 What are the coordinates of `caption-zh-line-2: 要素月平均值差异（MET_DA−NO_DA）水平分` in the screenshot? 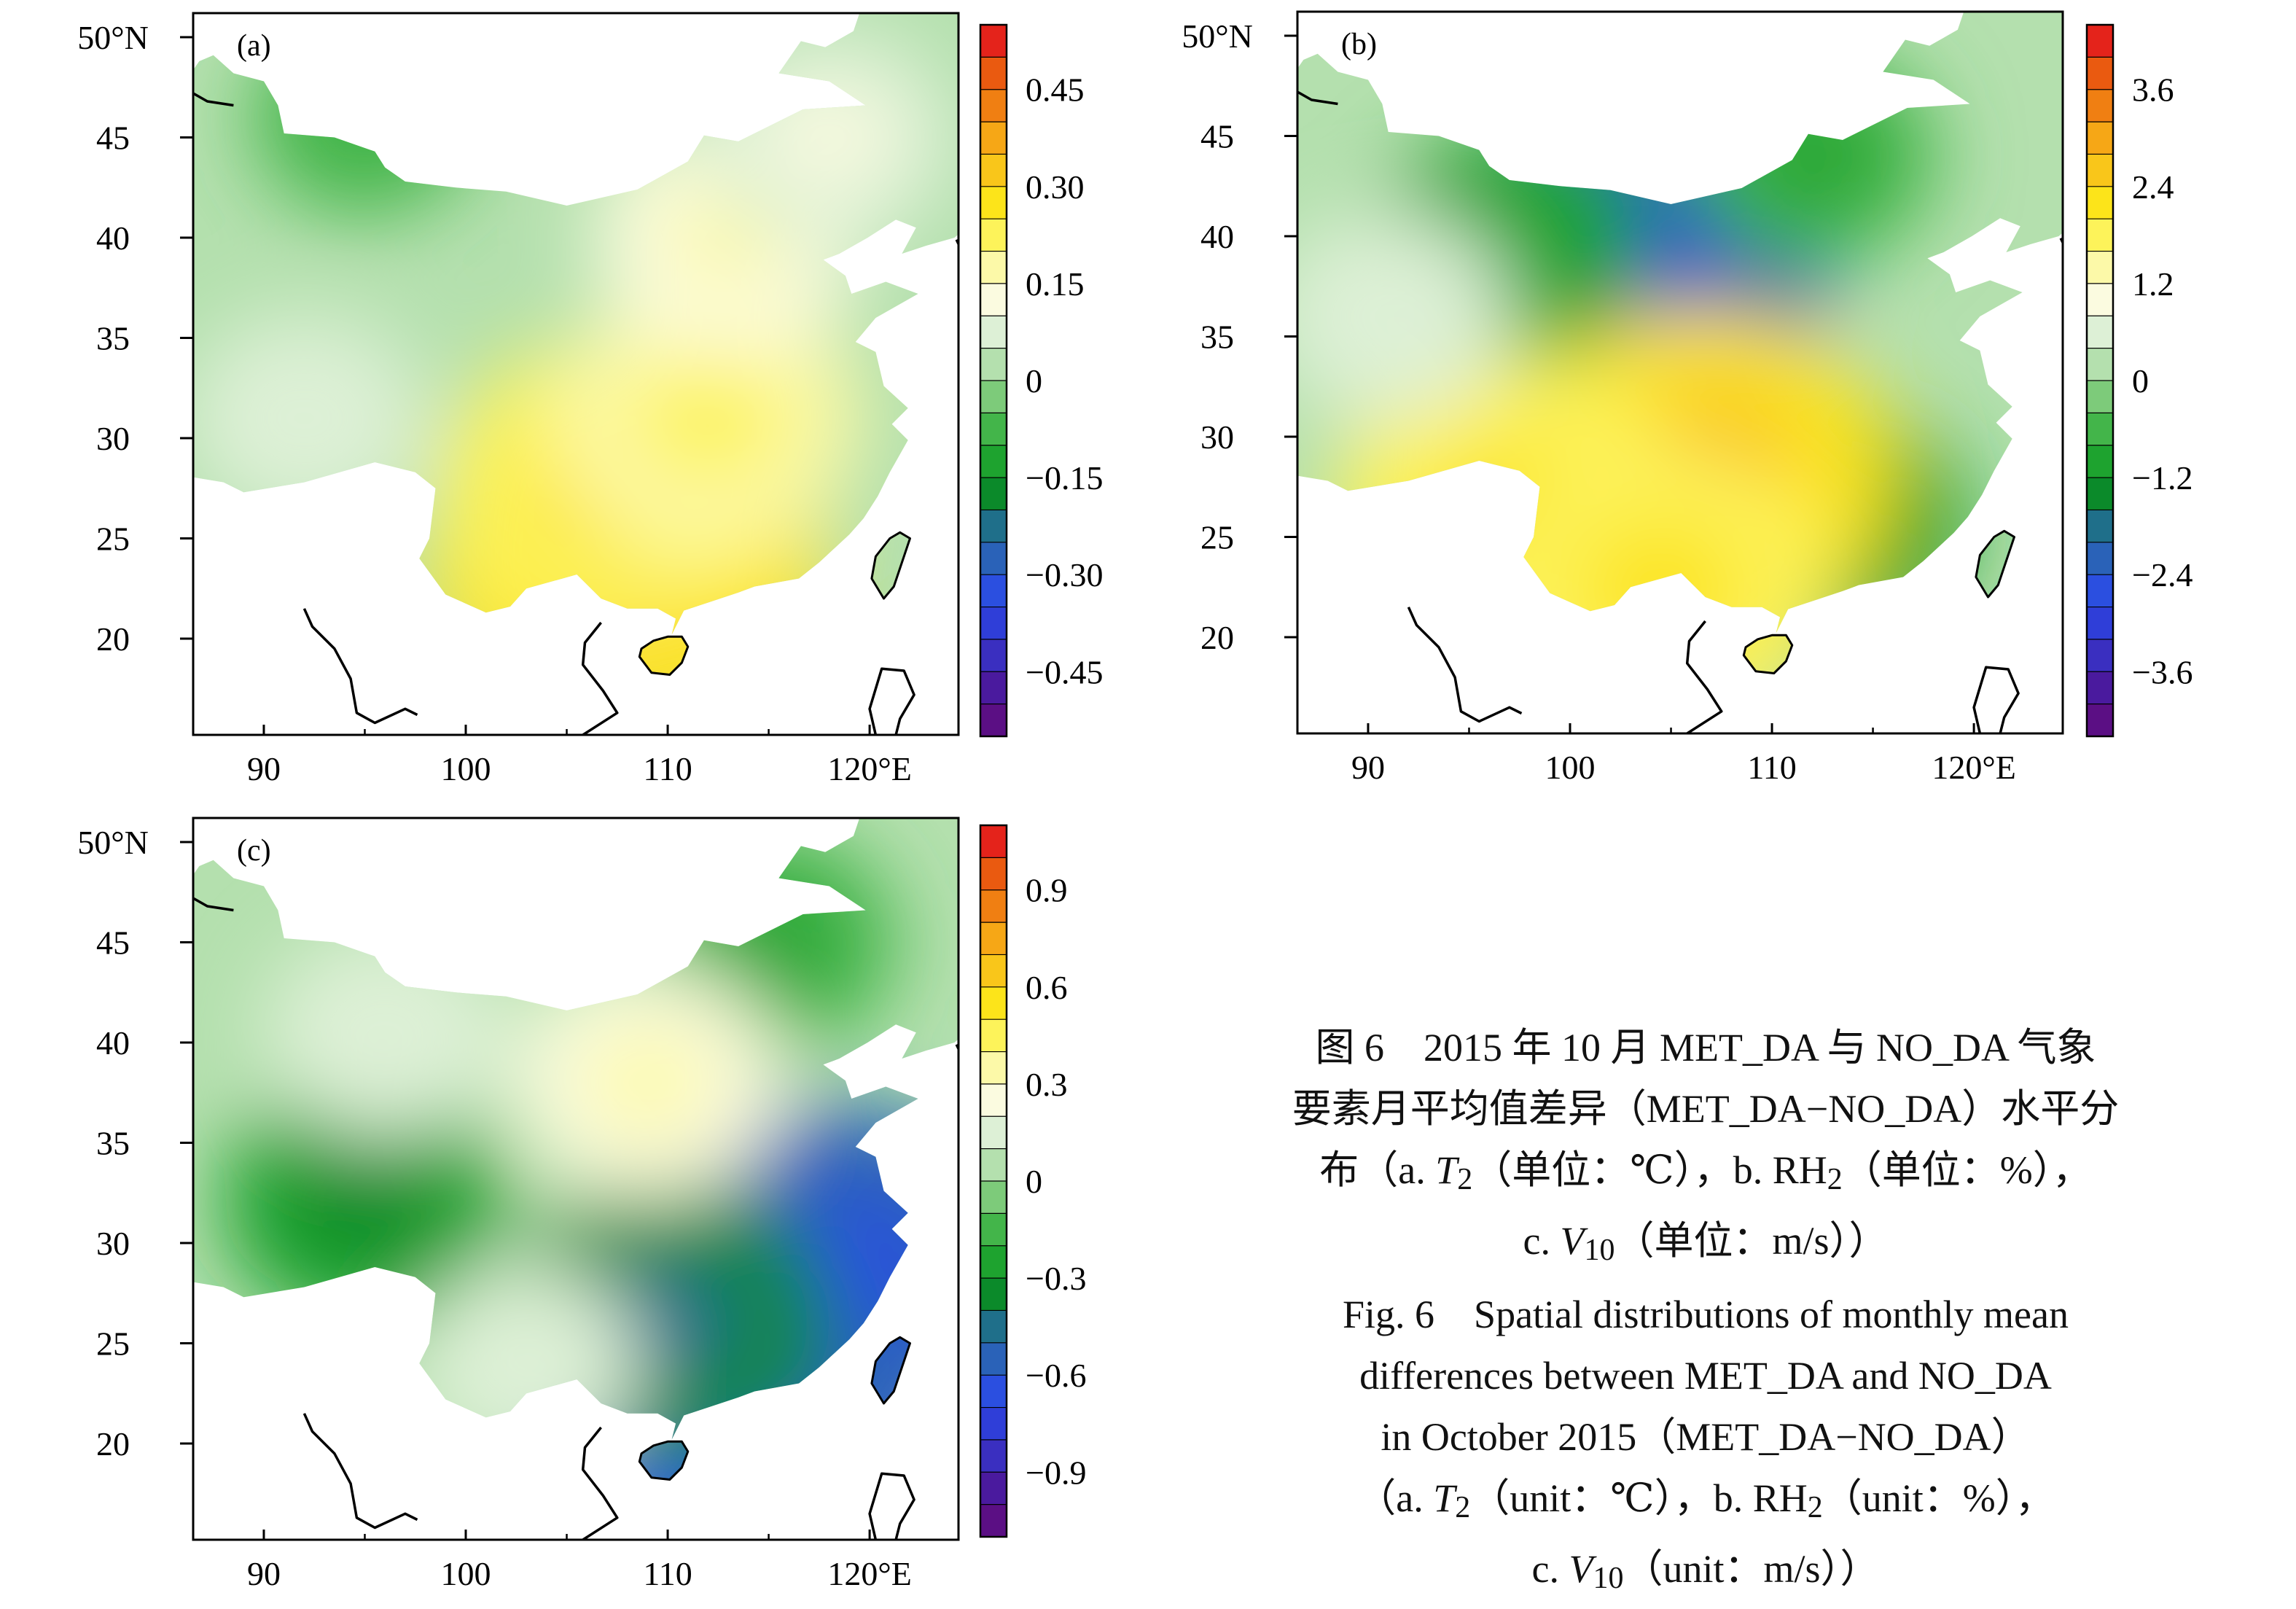 It's located at (1705, 1108).